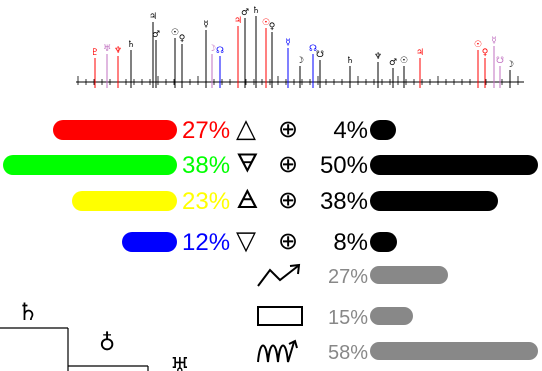 This screenshot has width=542, height=371. What do you see at coordinates (74, 349) in the screenshot?
I see `house-chart-fragment` at bounding box center [74, 349].